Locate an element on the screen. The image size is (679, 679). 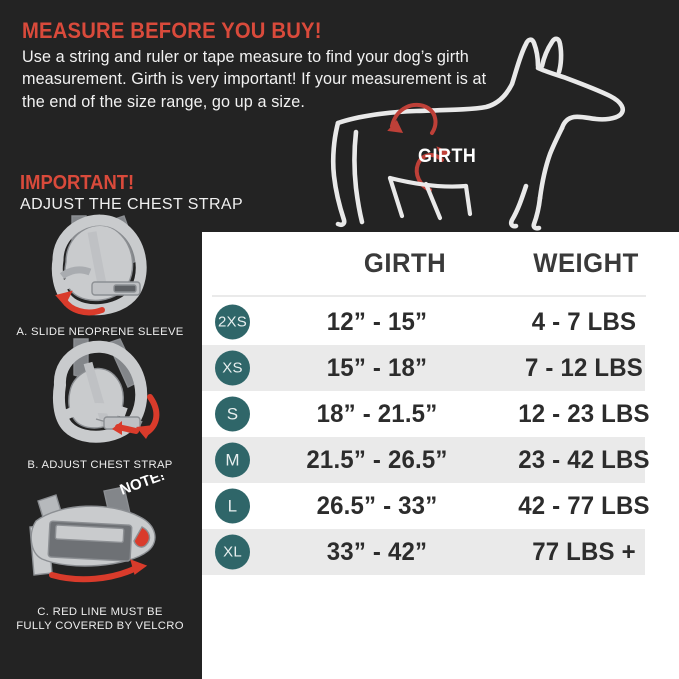
table-row: XL 33” - 42” 77 LBS + is located at coordinates (423, 552).